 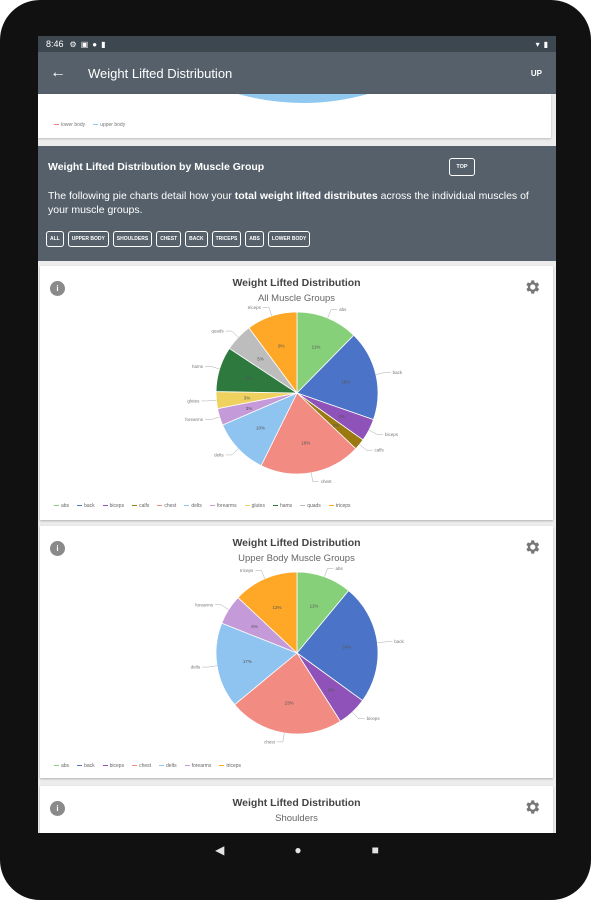 I want to click on nav-home-icon: ●, so click(x=298, y=850).